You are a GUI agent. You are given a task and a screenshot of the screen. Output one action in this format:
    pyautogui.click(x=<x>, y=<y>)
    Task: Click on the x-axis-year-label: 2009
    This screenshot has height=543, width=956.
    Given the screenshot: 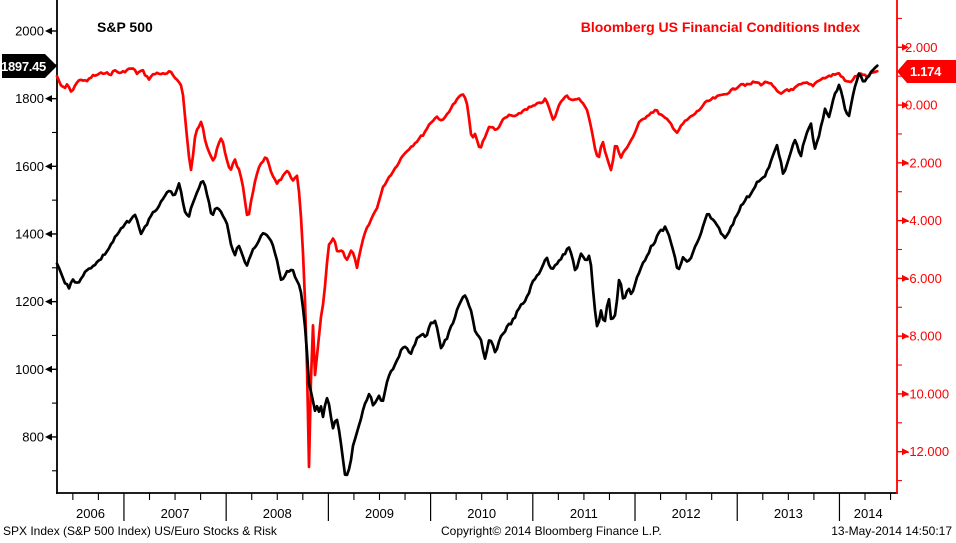 What is the action you would take?
    pyautogui.click(x=379, y=513)
    